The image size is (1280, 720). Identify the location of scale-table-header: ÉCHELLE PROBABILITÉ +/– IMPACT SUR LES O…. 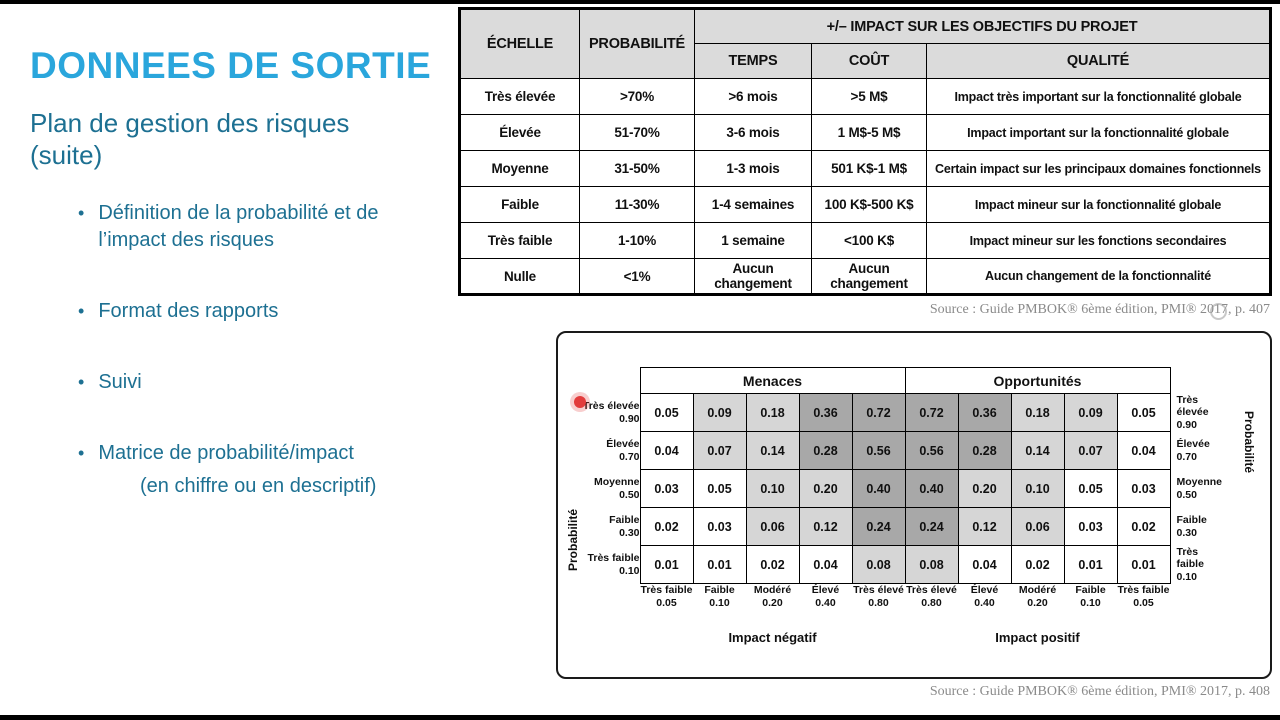
(865, 43).